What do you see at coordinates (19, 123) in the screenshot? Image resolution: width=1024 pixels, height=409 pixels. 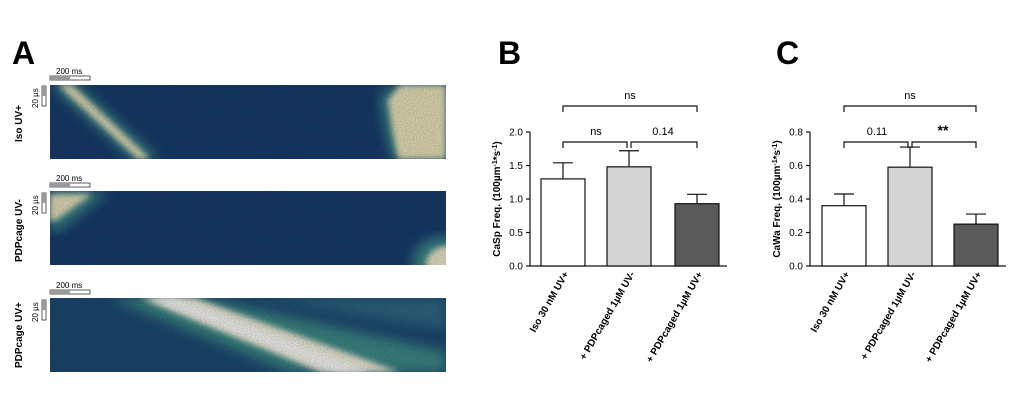 I see `row-label-iso-uv-plus: Iso UV+` at bounding box center [19, 123].